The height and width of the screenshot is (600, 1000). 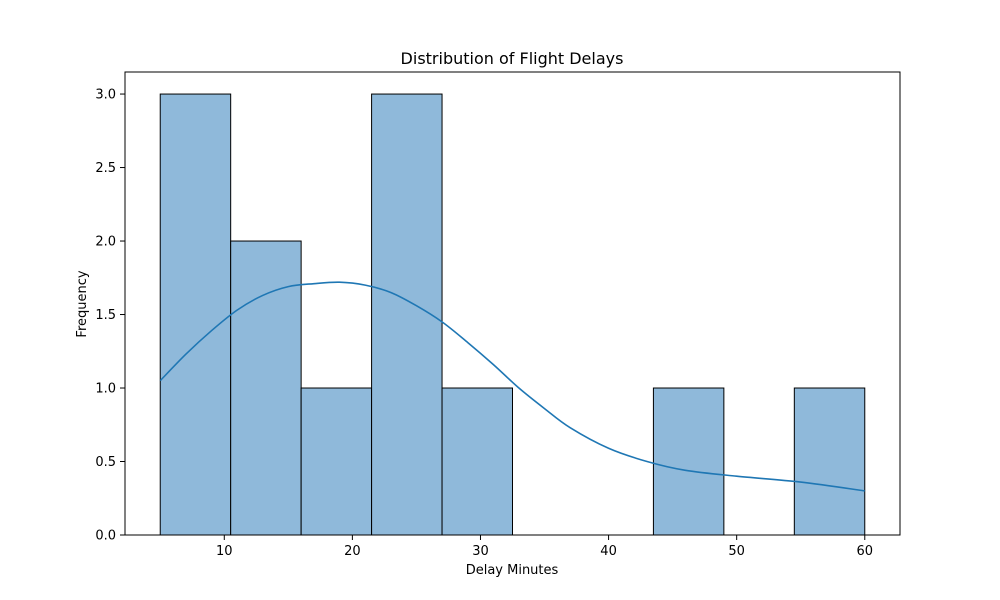 I want to click on y-tick-label: 0.0, so click(x=105, y=536).